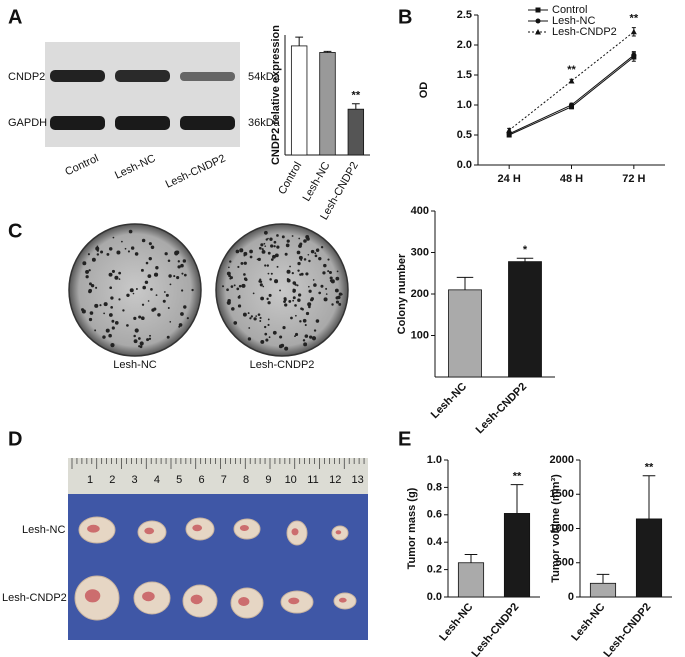  Describe the element at coordinates (142, 94) in the screenshot. I see `blot-image` at that location.